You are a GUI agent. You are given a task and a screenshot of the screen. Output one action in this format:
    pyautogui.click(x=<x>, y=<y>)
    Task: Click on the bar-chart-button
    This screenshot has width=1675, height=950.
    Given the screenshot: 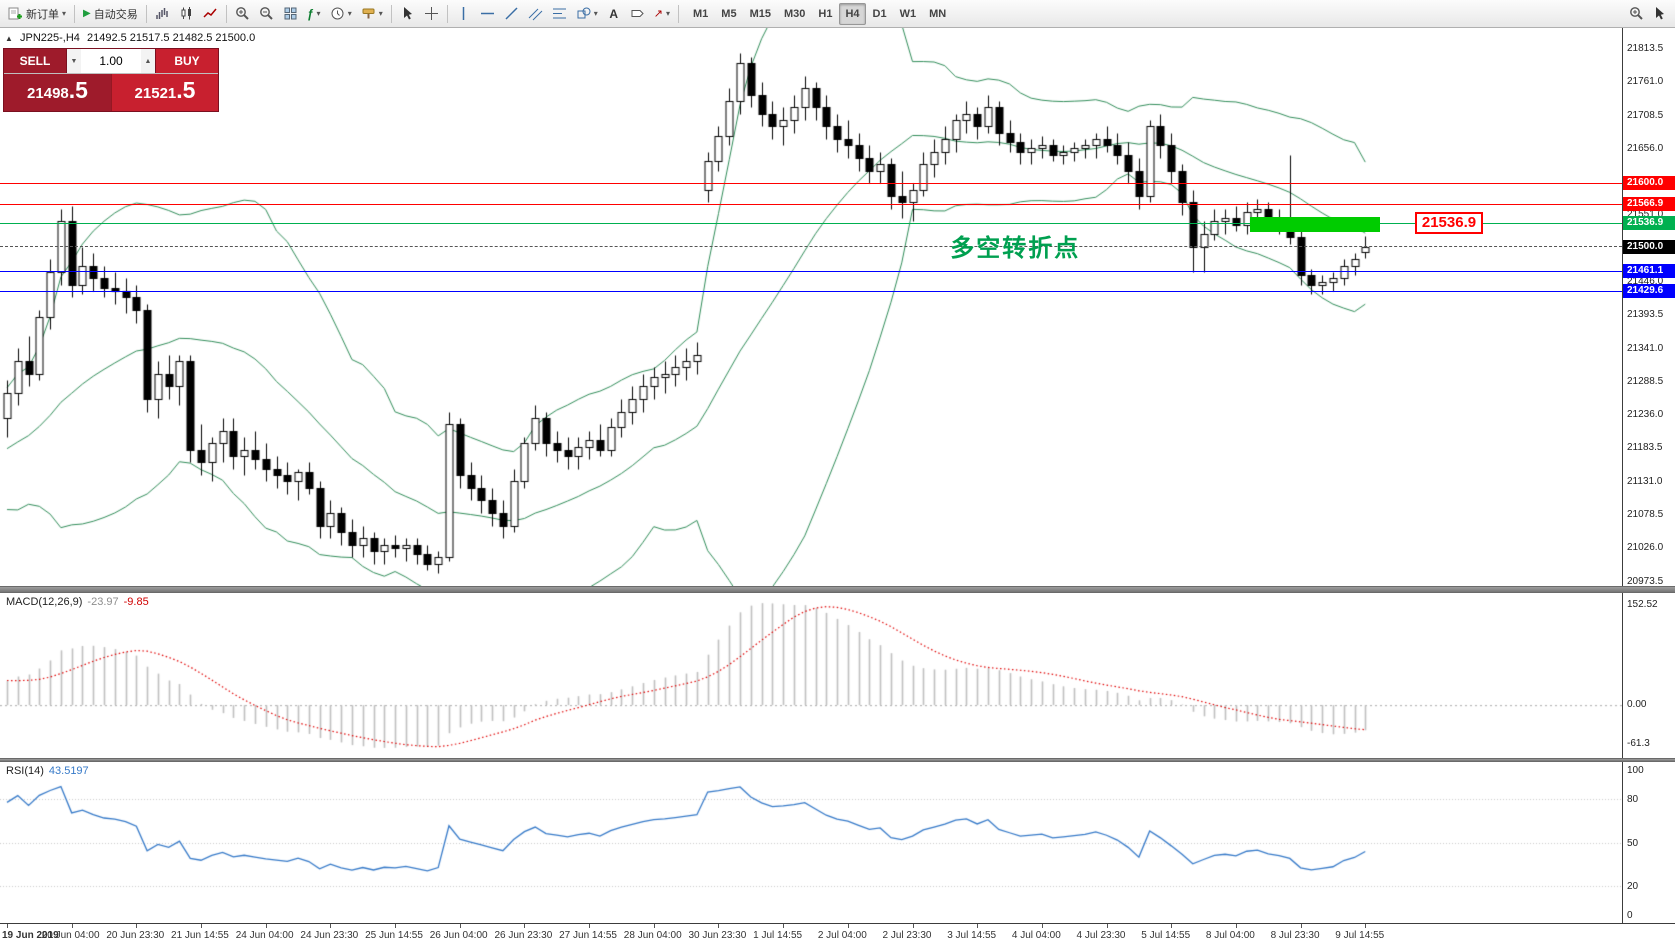 What is the action you would take?
    pyautogui.click(x=162, y=14)
    